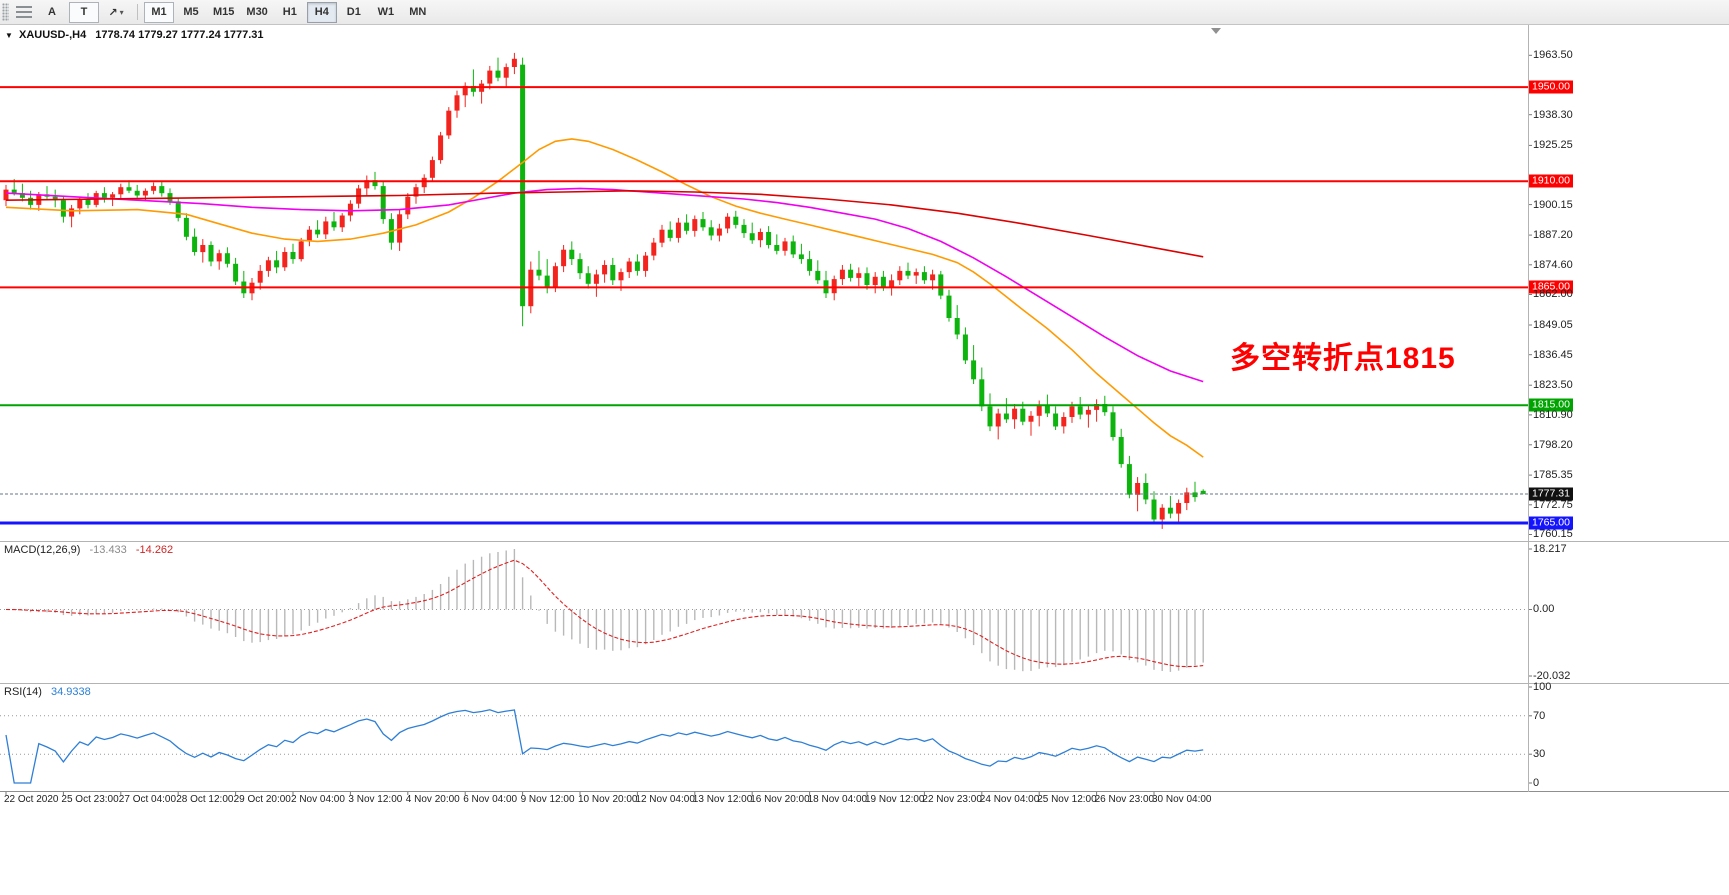  I want to click on price-axis-label: 1823.50, so click(1553, 385).